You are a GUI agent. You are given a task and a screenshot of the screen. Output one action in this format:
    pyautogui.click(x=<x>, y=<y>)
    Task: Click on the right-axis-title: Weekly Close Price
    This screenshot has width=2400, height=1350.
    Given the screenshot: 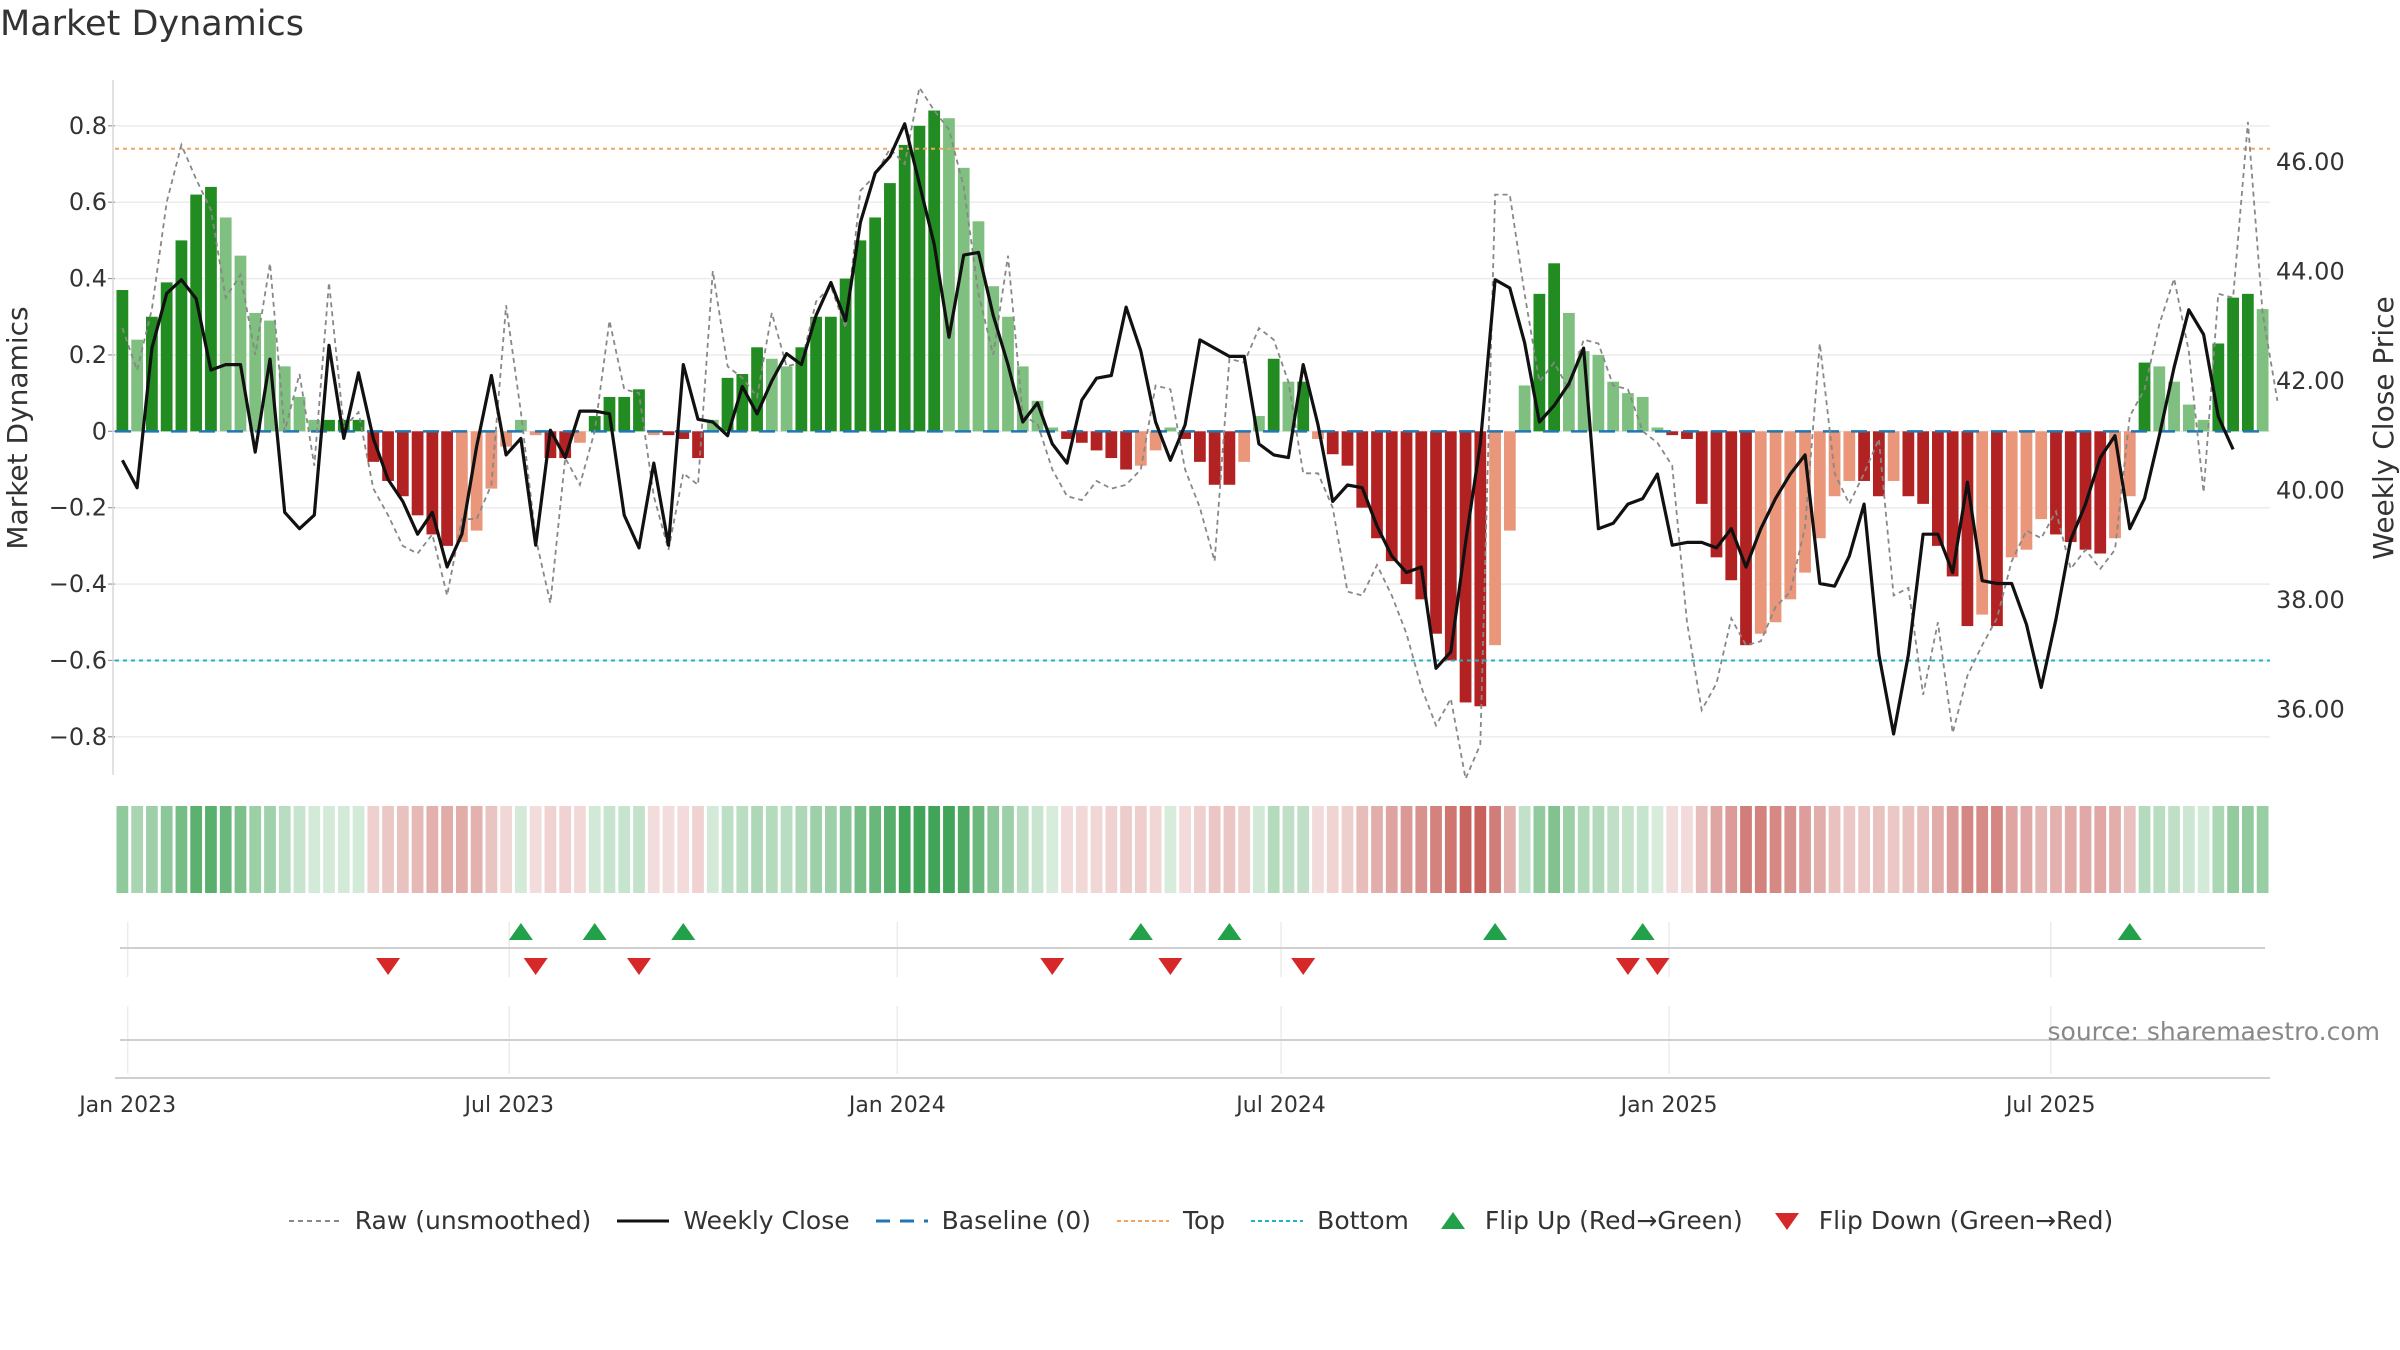 What is the action you would take?
    pyautogui.click(x=2383, y=427)
    